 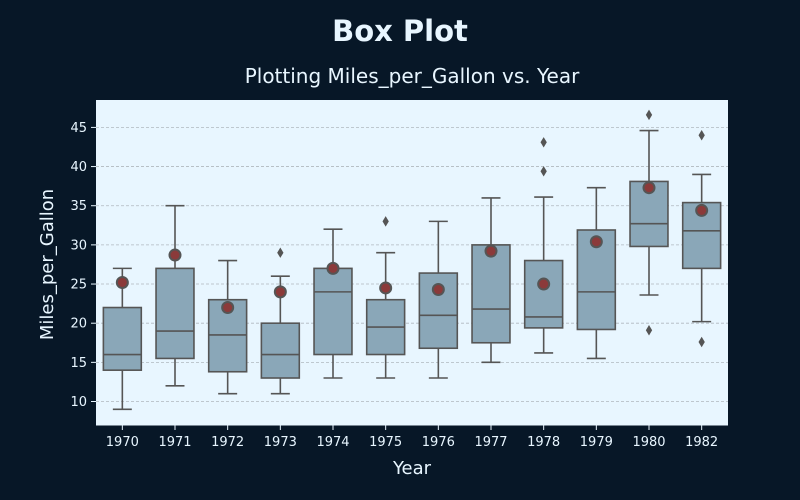 What do you see at coordinates (490, 442) in the screenshot?
I see `x-tick-label: 1977` at bounding box center [490, 442].